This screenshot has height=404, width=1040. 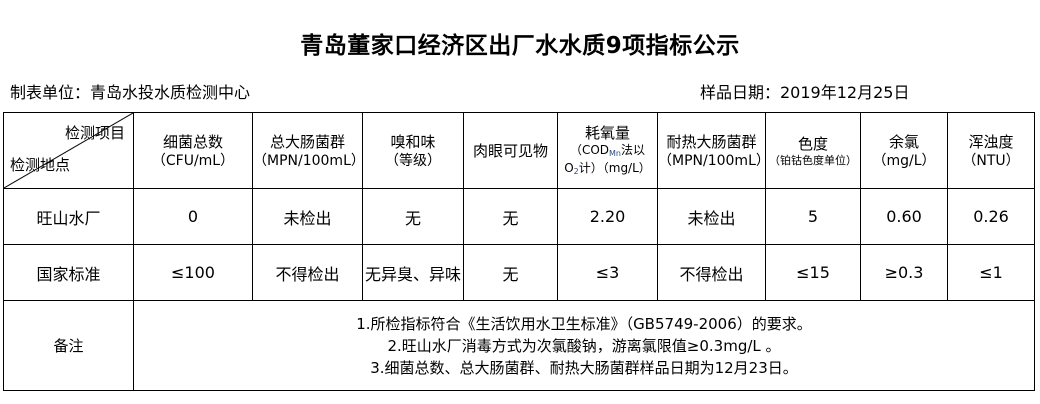 What do you see at coordinates (130, 92) in the screenshot?
I see `report-producer: 制表单位：青岛水投水质检测中心` at bounding box center [130, 92].